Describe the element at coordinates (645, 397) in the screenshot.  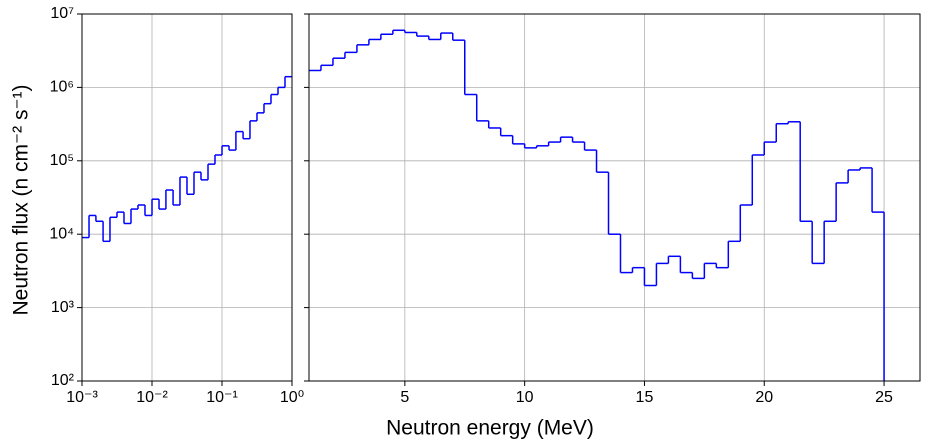
I see `x-tick-label: 15` at that location.